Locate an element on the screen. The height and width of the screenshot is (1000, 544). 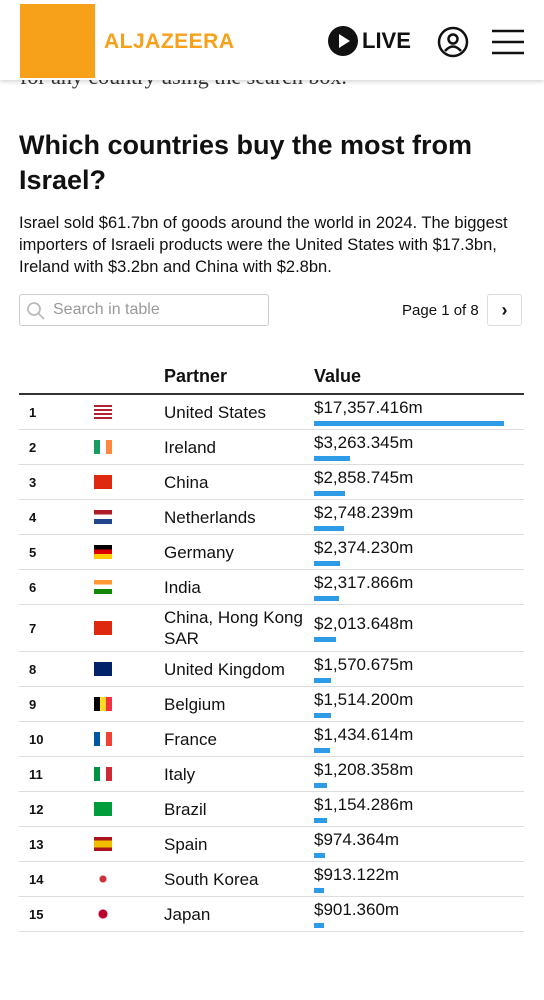
rank: 5 is located at coordinates (51, 552).